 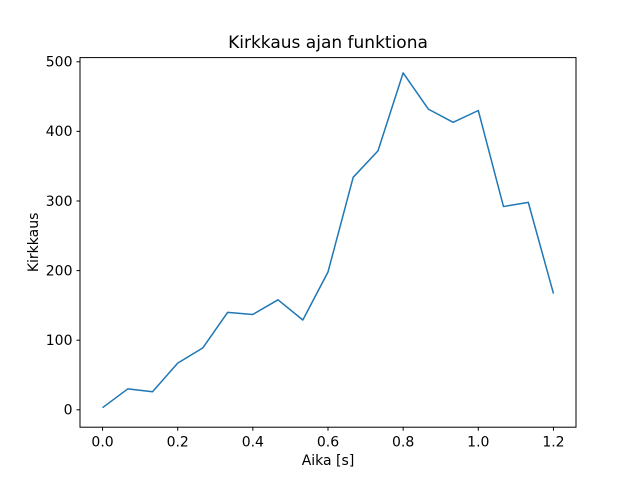 I want to click on y-tick-label: 100, so click(x=59, y=341).